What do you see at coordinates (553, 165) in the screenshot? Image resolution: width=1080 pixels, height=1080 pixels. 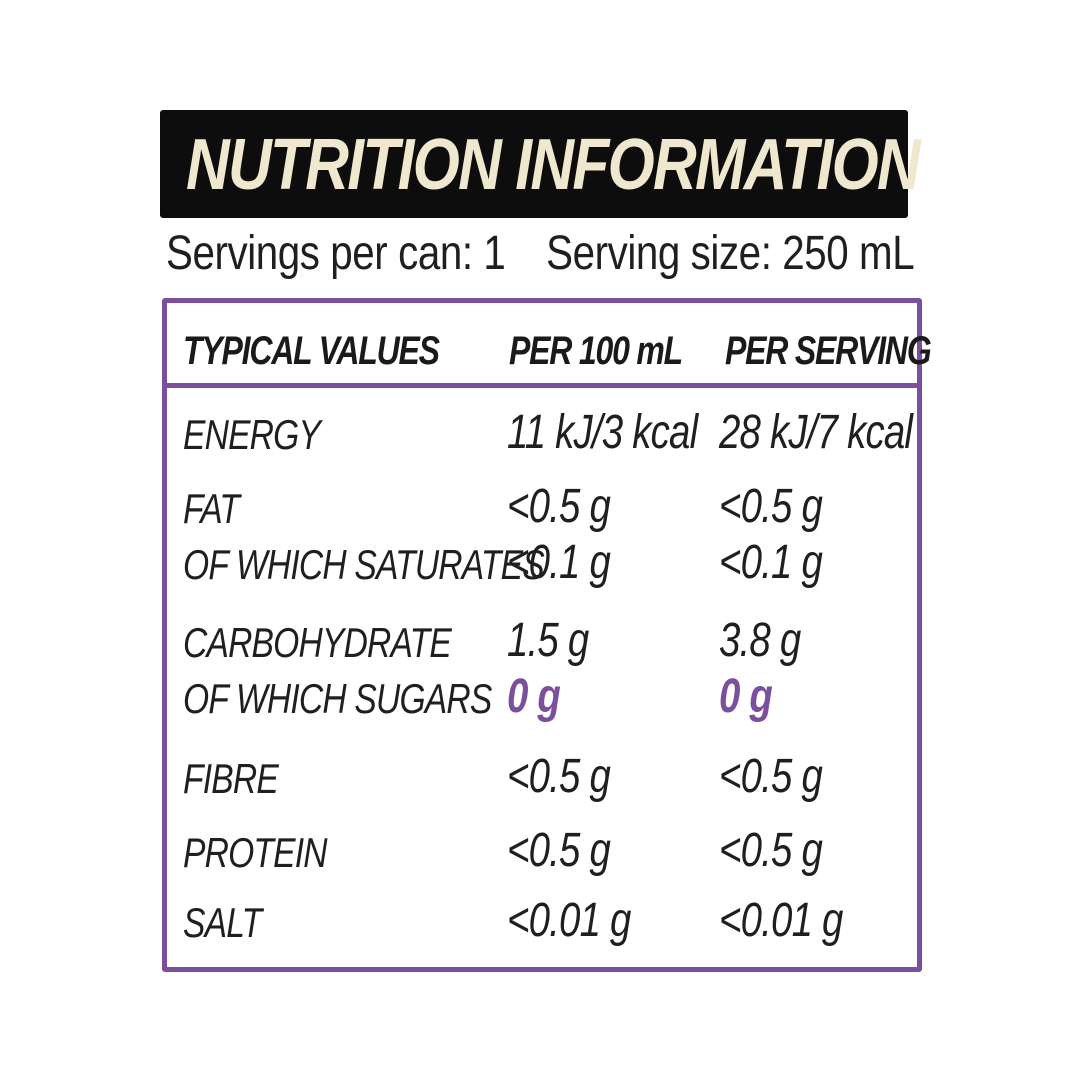 I see `page-title: NUTRITION INFORMATION` at bounding box center [553, 165].